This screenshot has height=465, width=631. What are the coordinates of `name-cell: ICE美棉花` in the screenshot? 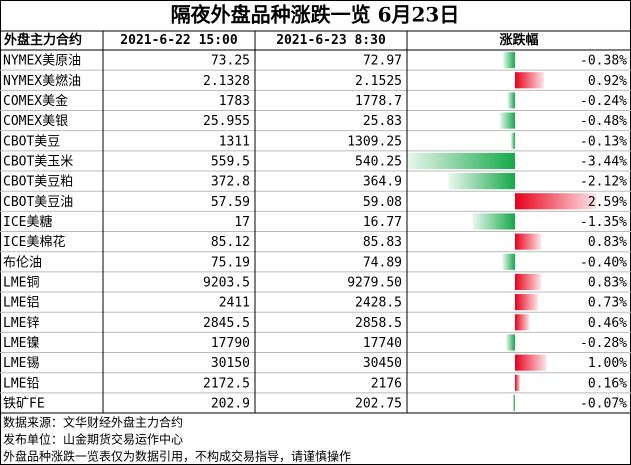 It's located at (34, 242).